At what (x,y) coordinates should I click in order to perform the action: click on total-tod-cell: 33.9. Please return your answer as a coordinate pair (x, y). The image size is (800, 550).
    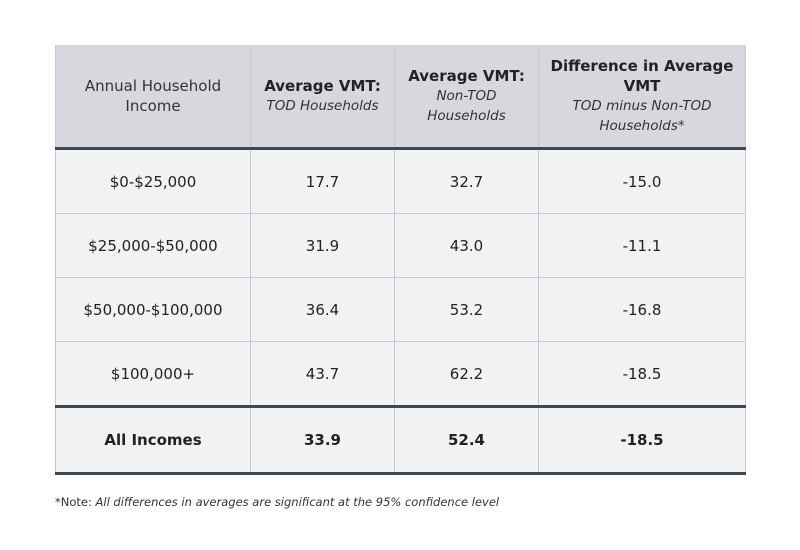
    Looking at the image, I should click on (322, 440).